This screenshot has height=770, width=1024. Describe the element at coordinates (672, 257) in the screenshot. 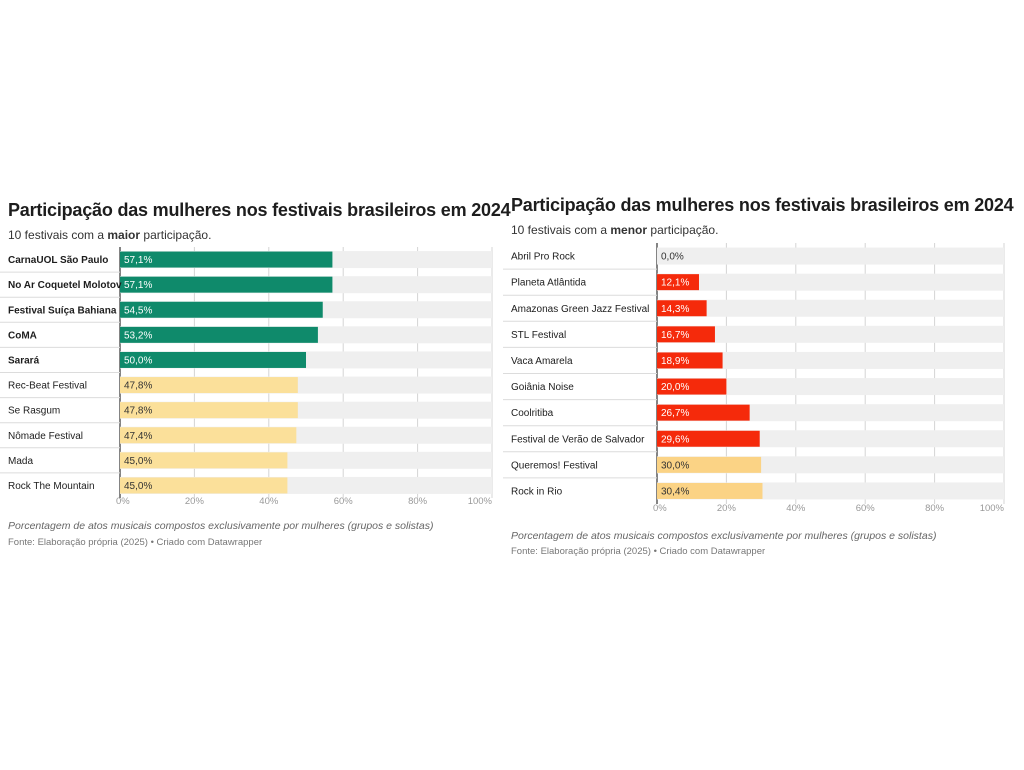

I see `value-label: 0,0%` at that location.